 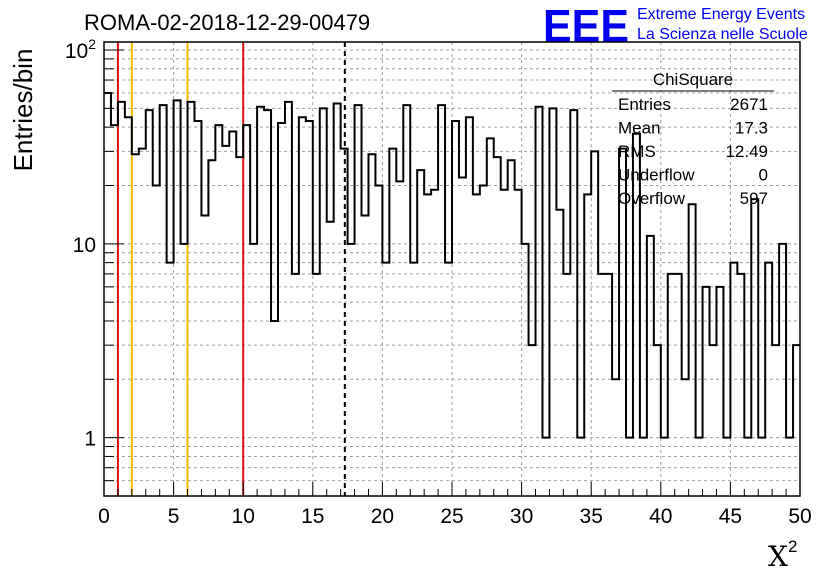 What do you see at coordinates (749, 104) in the screenshot?
I see `stats-row-value: 2671` at bounding box center [749, 104].